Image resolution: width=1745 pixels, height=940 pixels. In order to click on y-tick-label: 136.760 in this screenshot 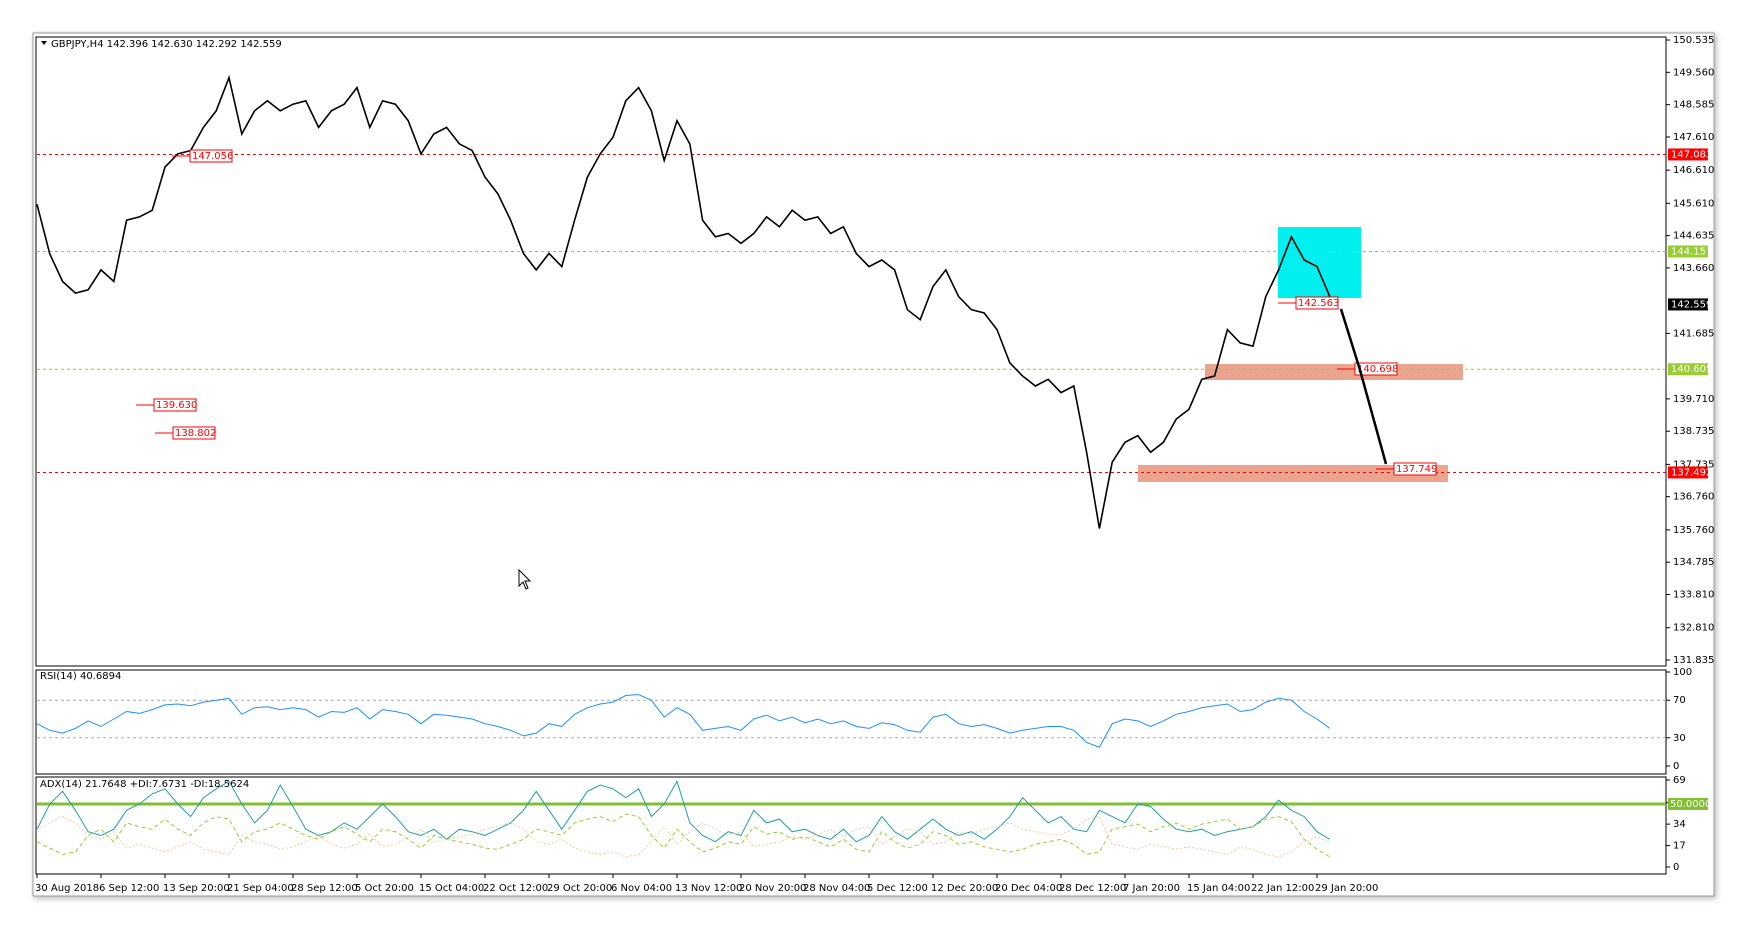, I will do `click(1693, 497)`.